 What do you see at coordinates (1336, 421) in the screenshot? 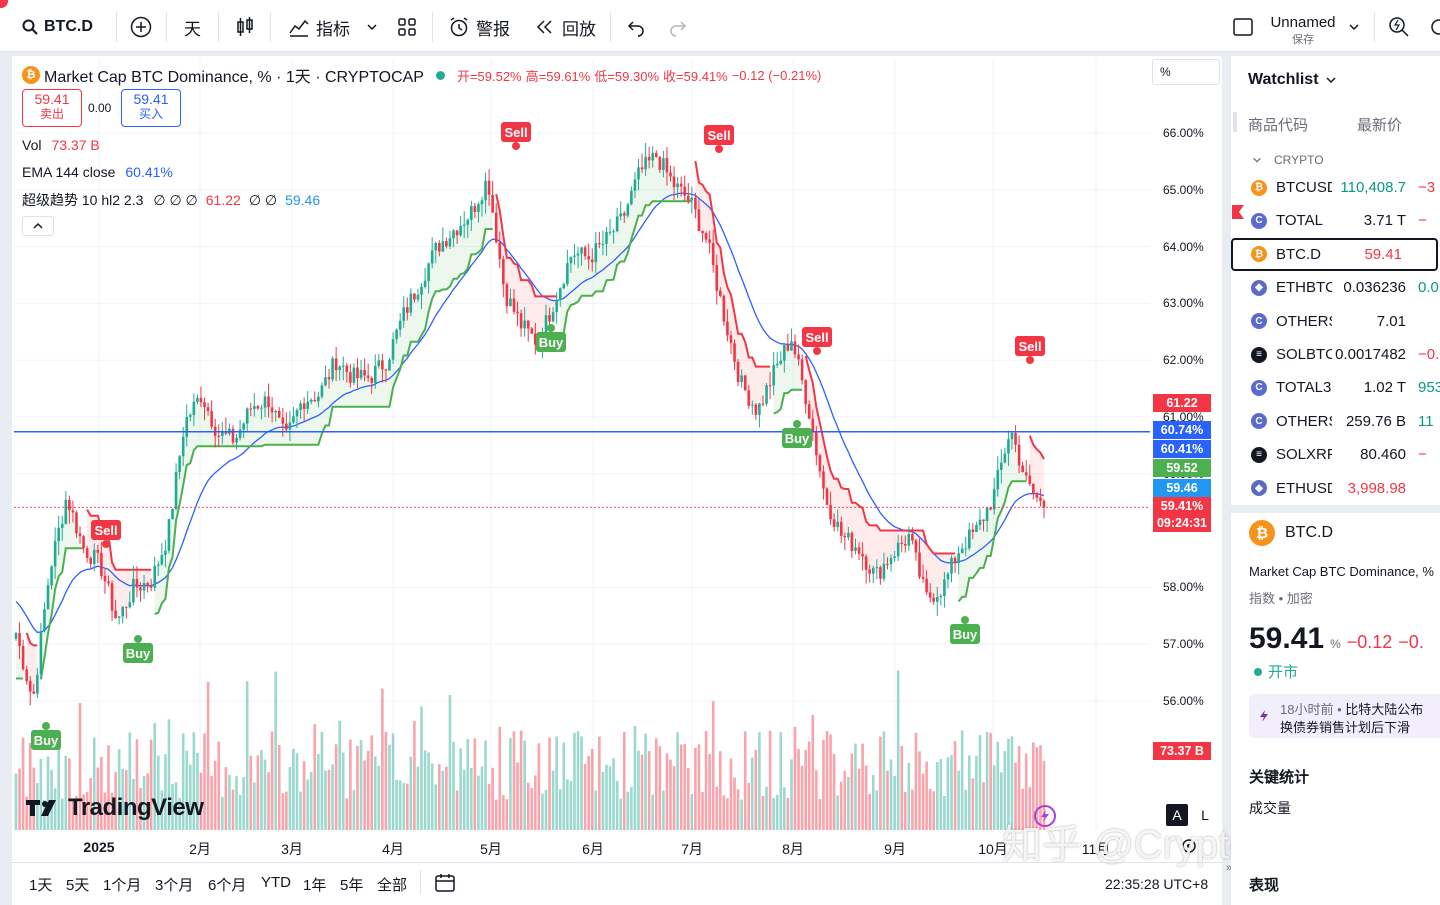
I see `watchlist-row: C OTHERS 259.76 B 11` at bounding box center [1336, 421].